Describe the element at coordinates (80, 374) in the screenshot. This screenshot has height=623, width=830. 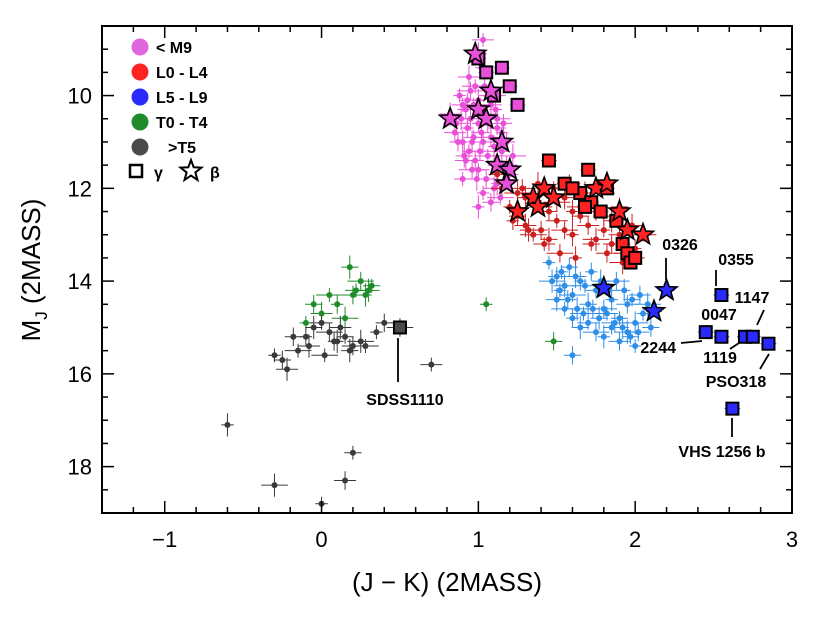
I see `y-tick-label: 16` at that location.